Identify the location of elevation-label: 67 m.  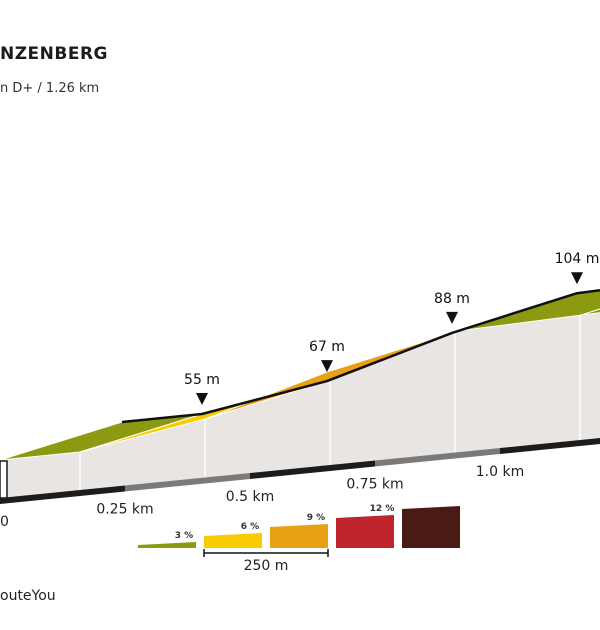
(327, 347).